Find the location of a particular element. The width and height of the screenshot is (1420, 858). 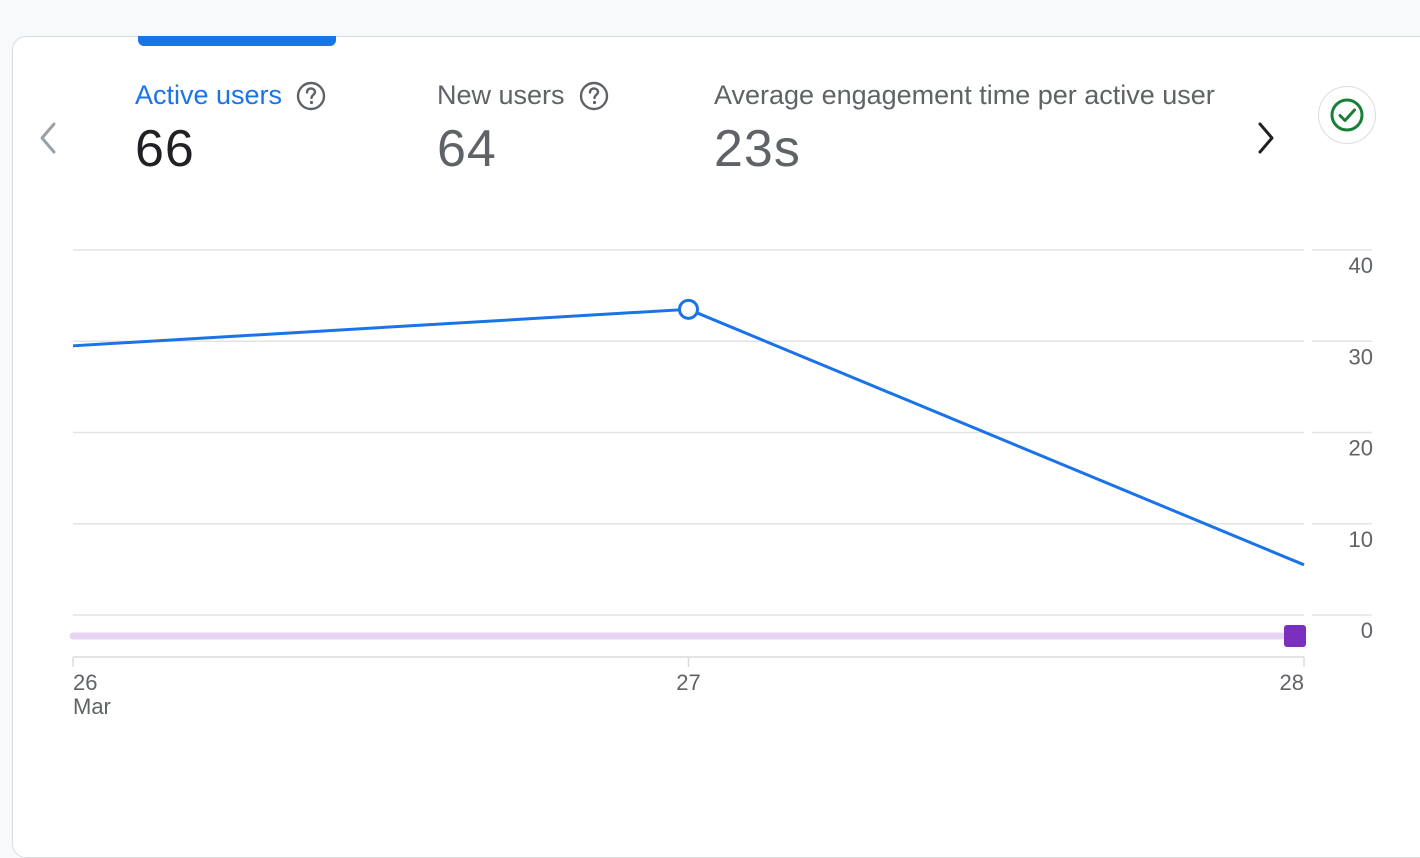

next-metric-button is located at coordinates (1266, 138).